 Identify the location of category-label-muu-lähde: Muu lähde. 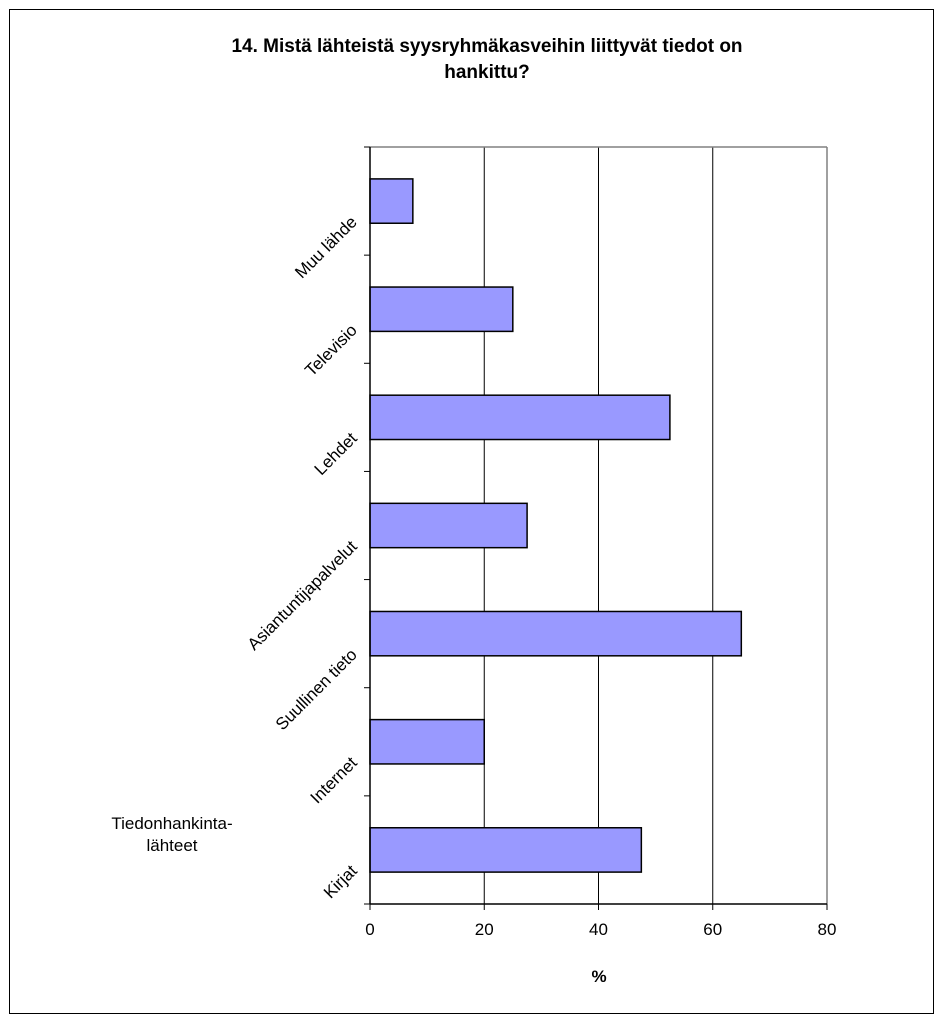
(326, 247).